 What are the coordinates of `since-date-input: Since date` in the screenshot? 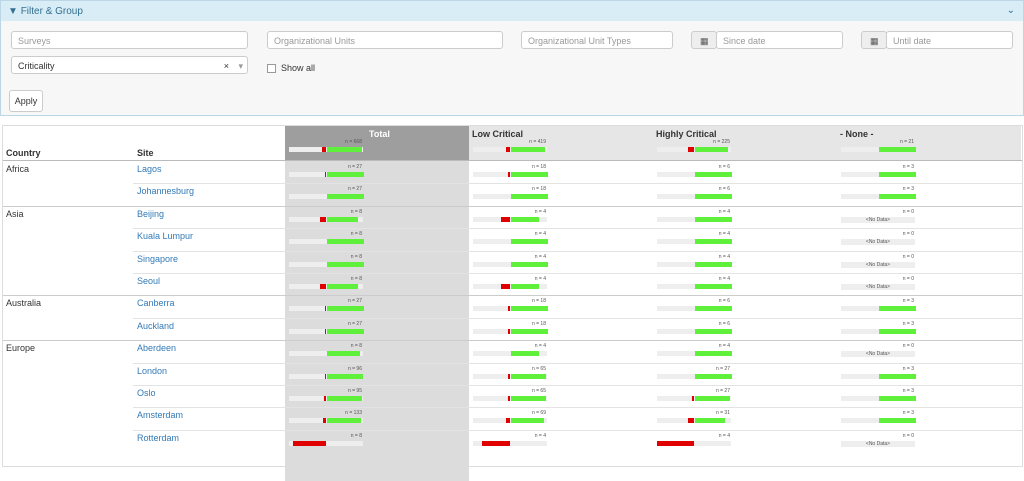 It's located at (779, 40).